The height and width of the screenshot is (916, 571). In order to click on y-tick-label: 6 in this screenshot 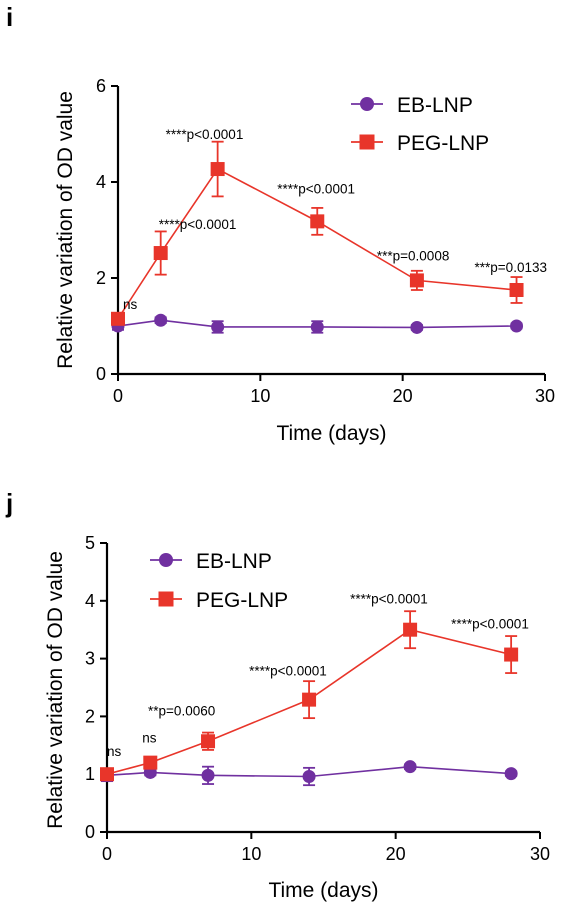, I will do `click(101, 86)`.